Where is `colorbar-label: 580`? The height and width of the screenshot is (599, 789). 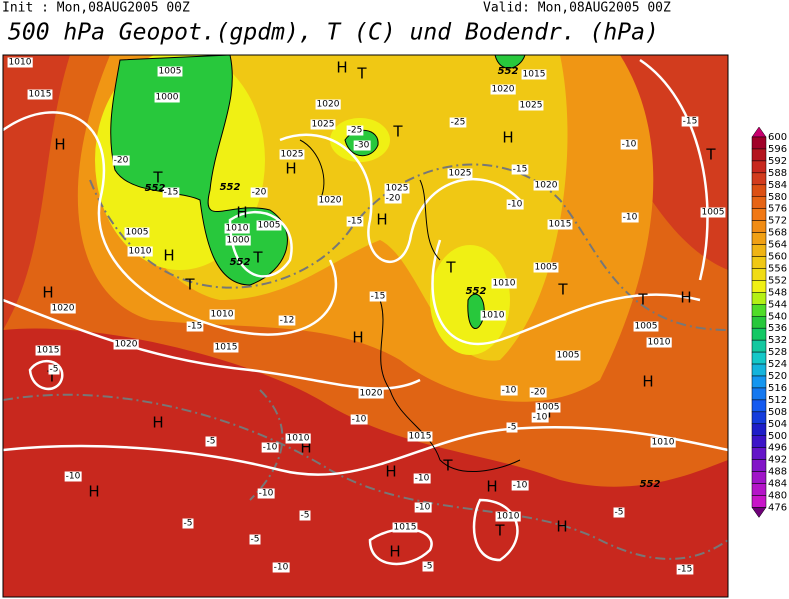 colorbar-label: 580 is located at coordinates (777, 197).